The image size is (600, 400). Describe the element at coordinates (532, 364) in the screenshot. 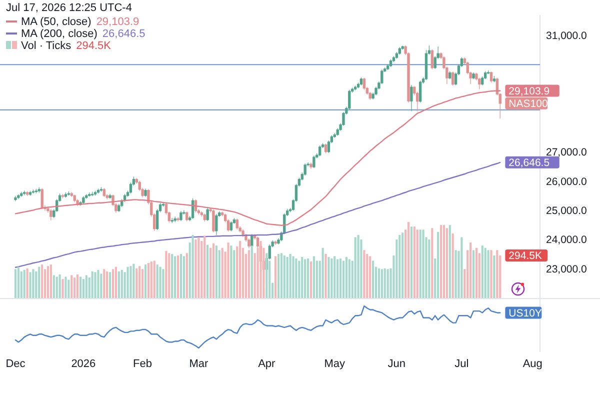

I see `x-tick-label: Aug` at that location.